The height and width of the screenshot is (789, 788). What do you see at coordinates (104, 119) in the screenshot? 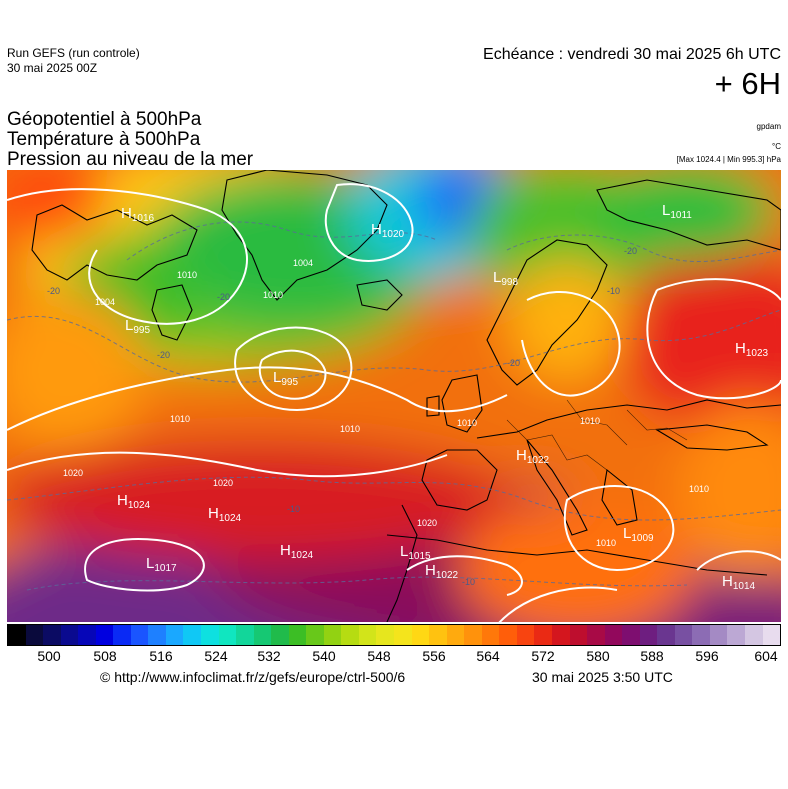
I see `title-geopotential: Géopotentiel à 500hPa` at bounding box center [104, 119].